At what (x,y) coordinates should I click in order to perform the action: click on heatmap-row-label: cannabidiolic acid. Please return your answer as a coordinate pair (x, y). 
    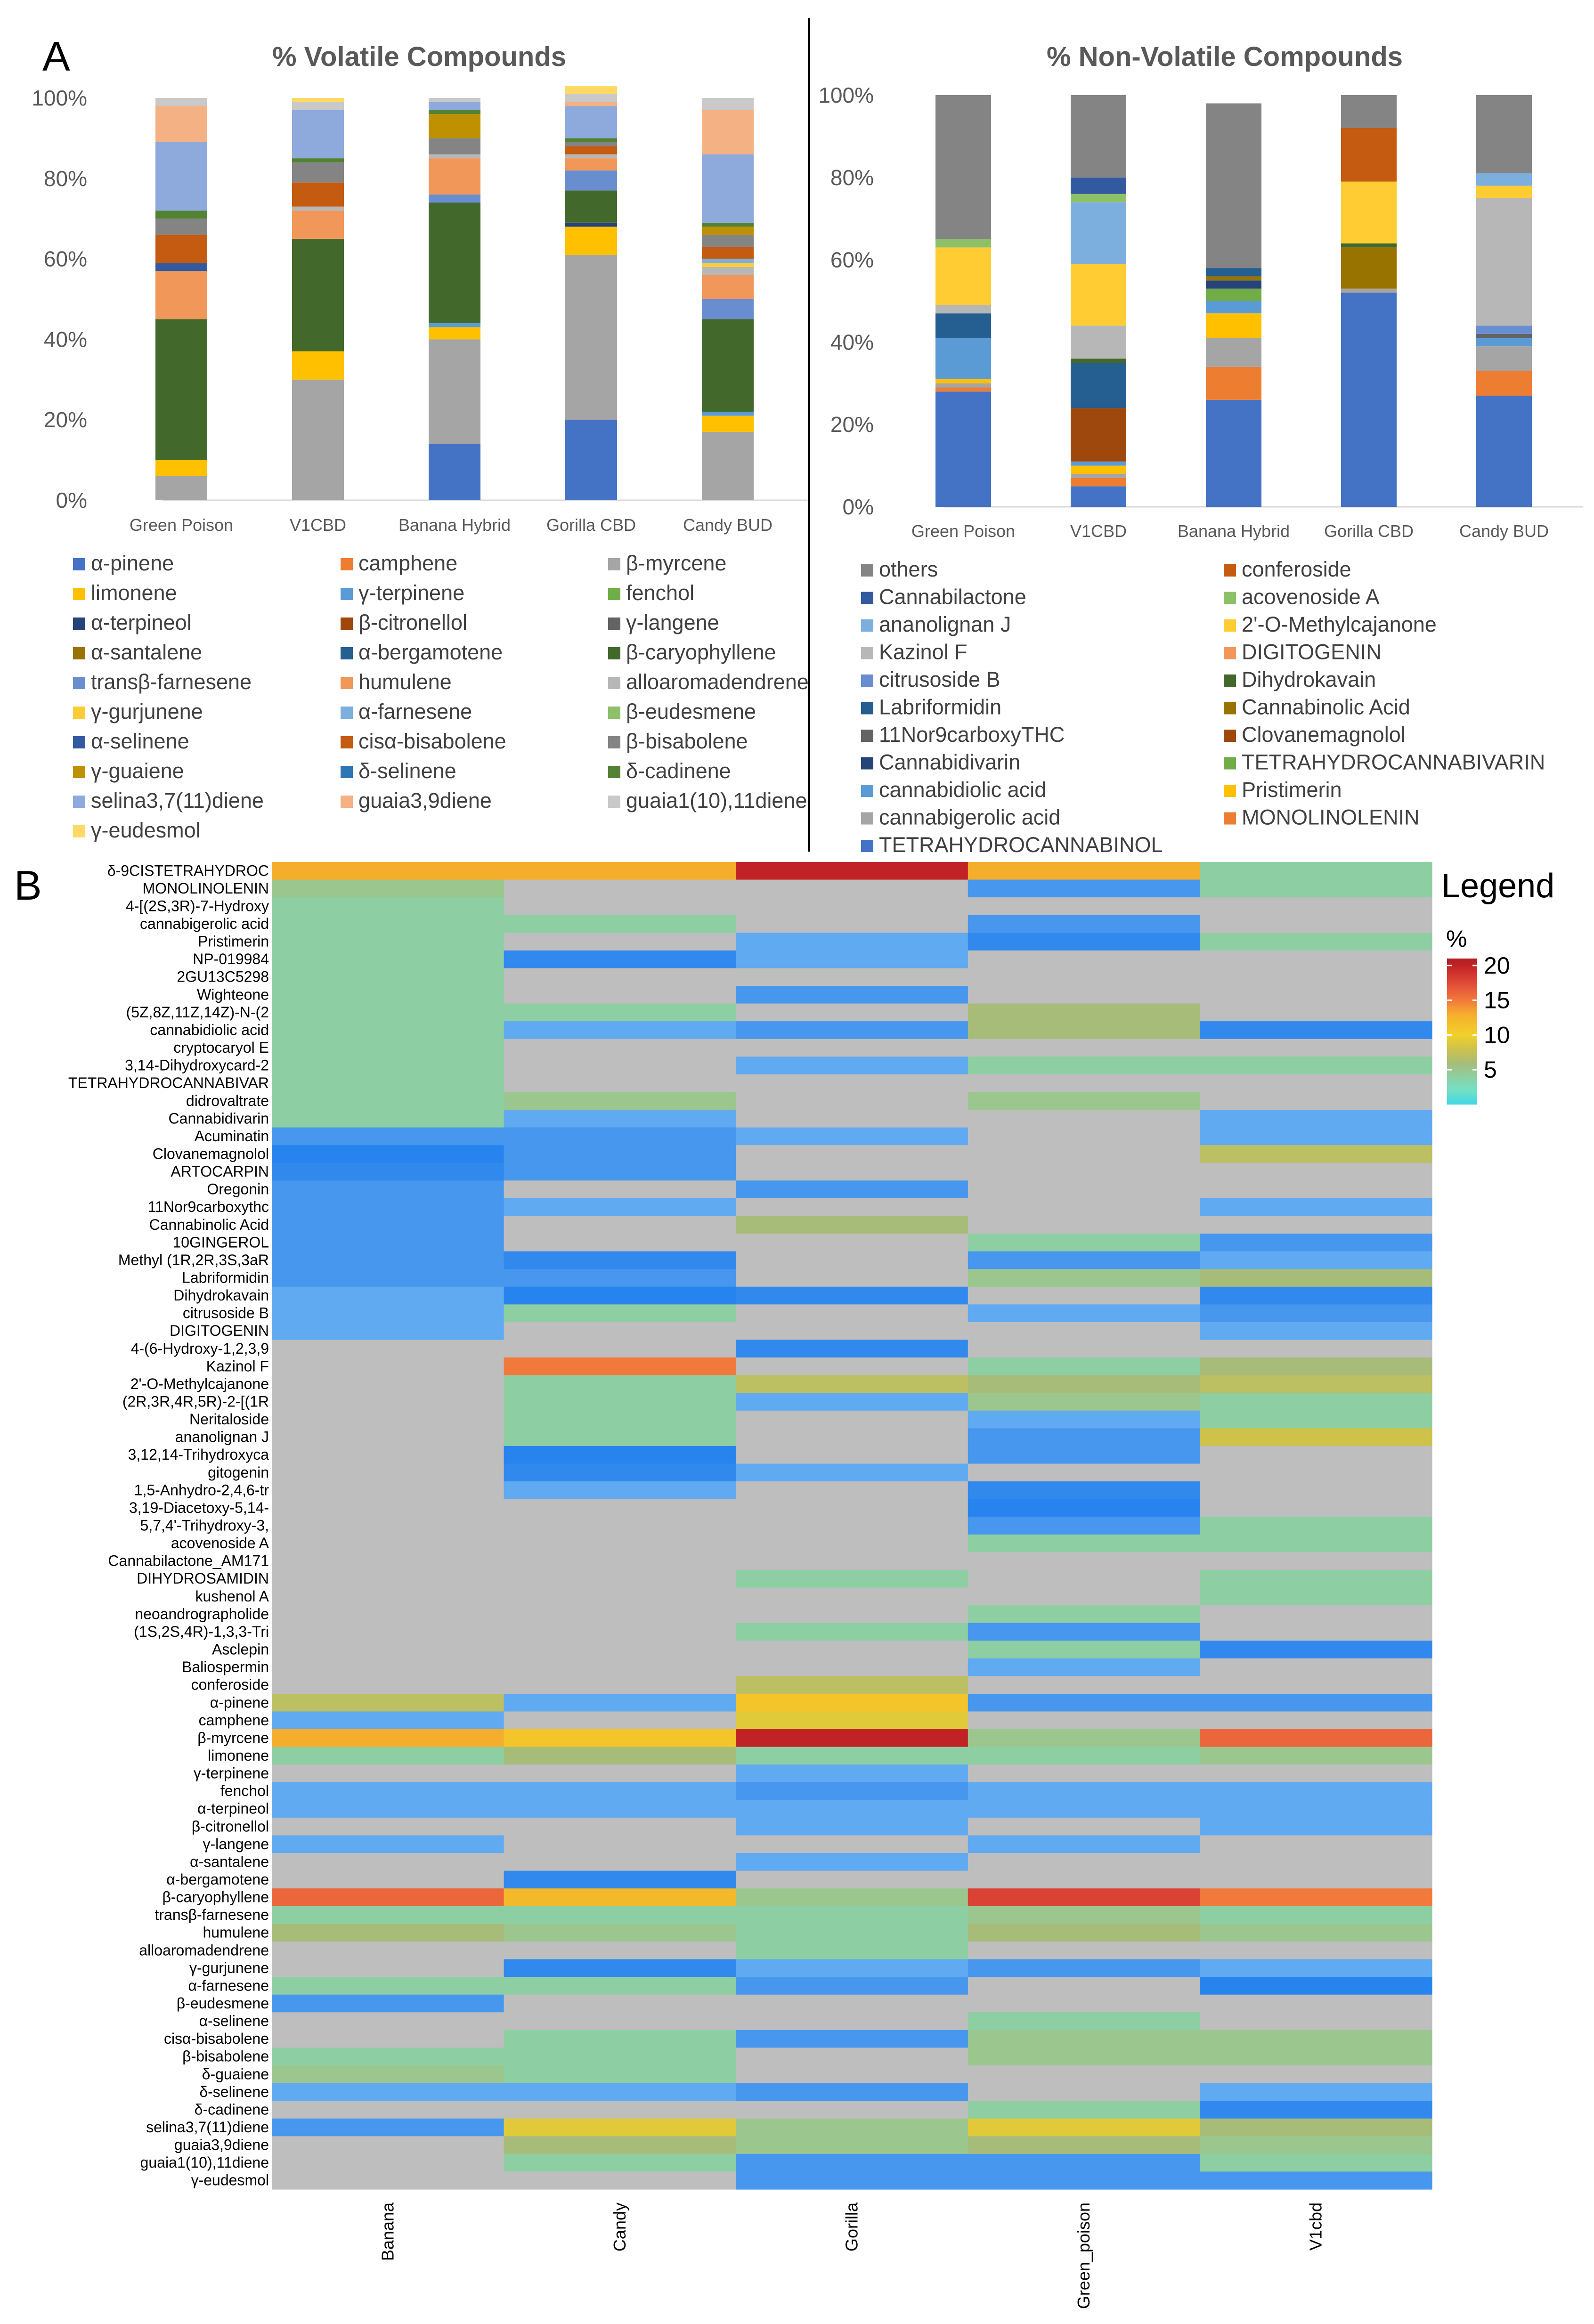
    Looking at the image, I should click on (209, 1029).